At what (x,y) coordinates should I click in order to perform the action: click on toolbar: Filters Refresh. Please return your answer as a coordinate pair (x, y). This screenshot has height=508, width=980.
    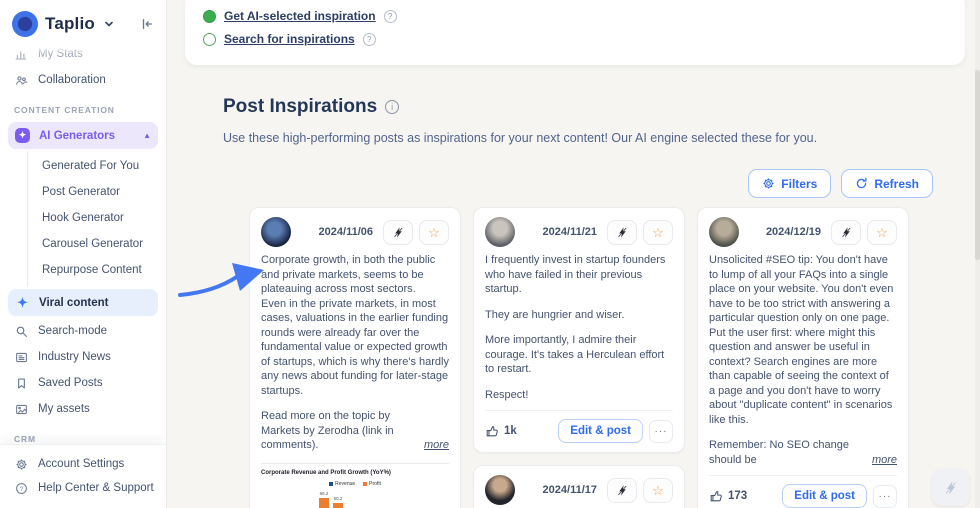
    Looking at the image, I should click on (840, 183).